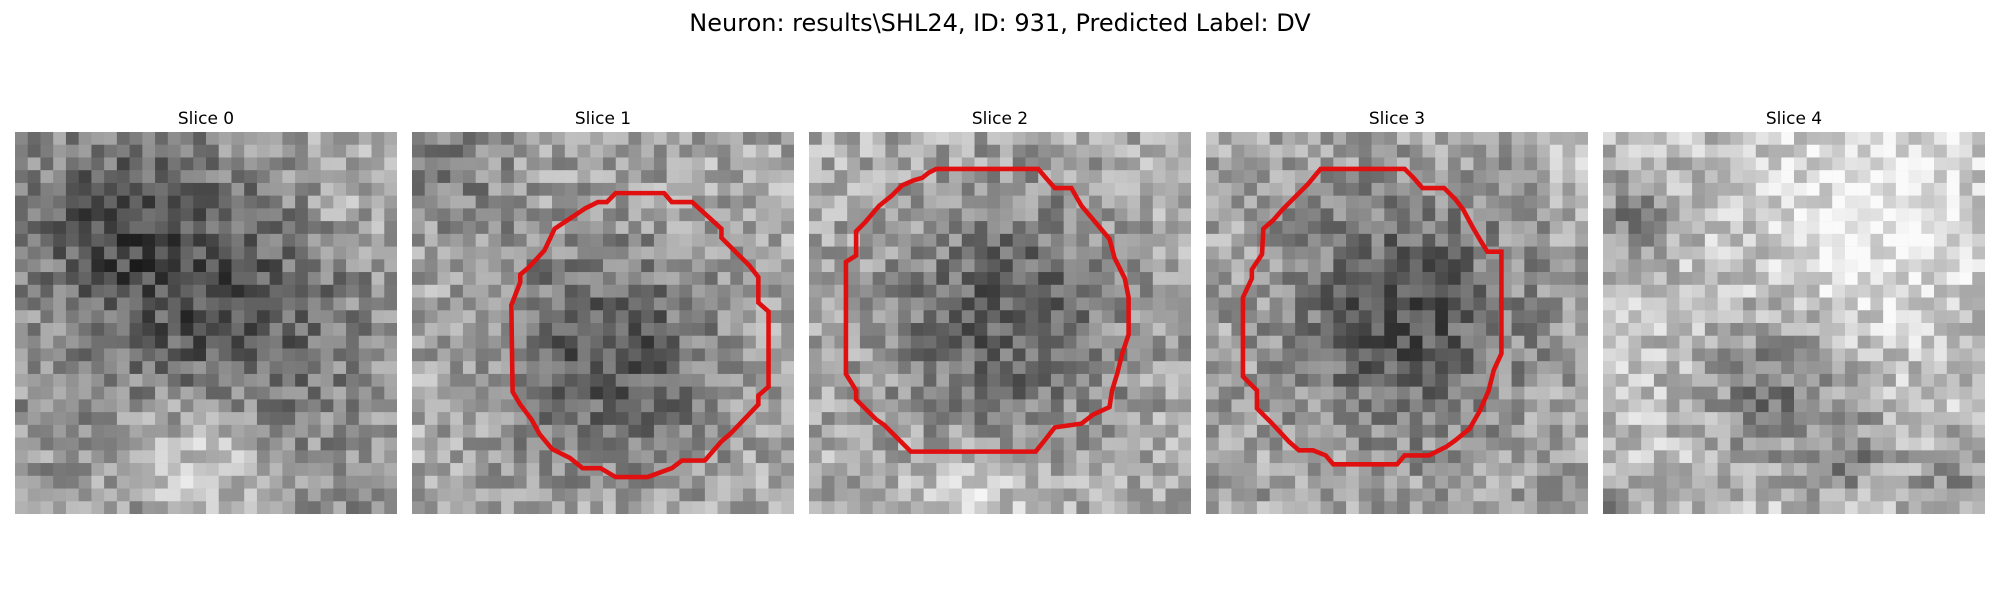  I want to click on slice-2-svg, so click(1000, 323).